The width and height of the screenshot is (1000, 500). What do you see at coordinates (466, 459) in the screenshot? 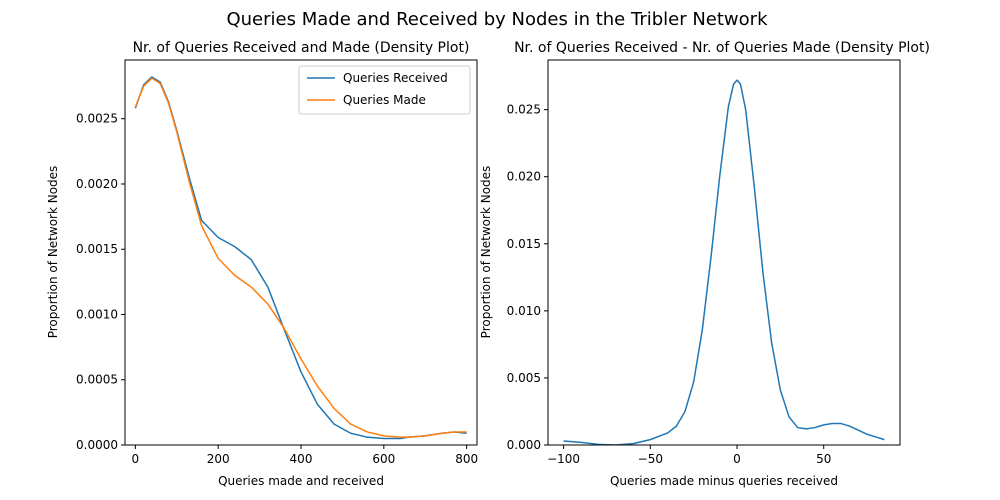
I see `left-plot-xtick-label: 800` at bounding box center [466, 459].